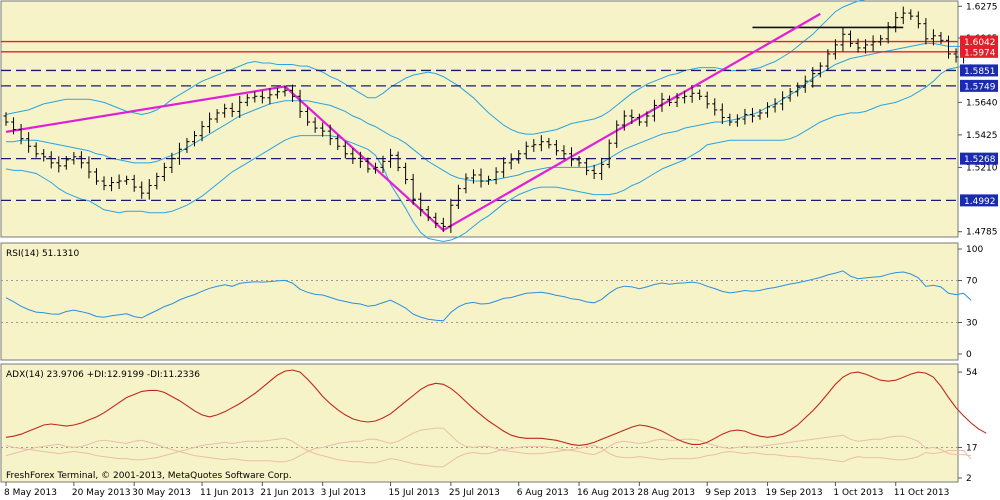 This screenshot has width=1000, height=500. I want to click on adx-tick-label: 2, so click(969, 479).